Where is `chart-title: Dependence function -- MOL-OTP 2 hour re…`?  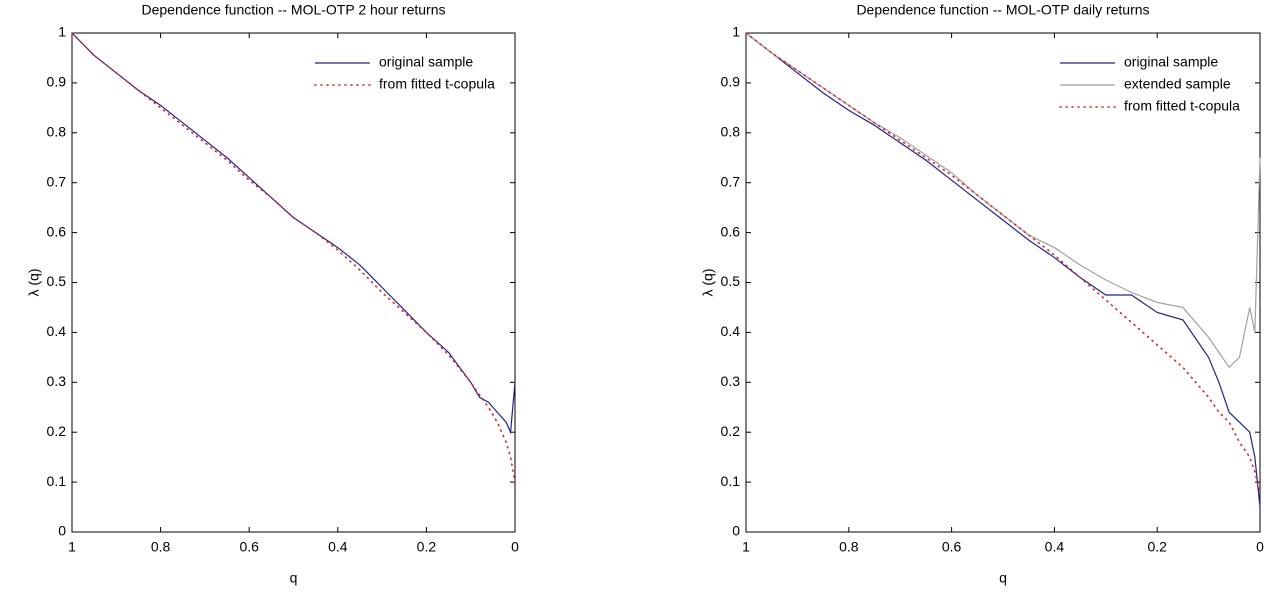 chart-title: Dependence function -- MOL-OTP 2 hour re… is located at coordinates (293, 10).